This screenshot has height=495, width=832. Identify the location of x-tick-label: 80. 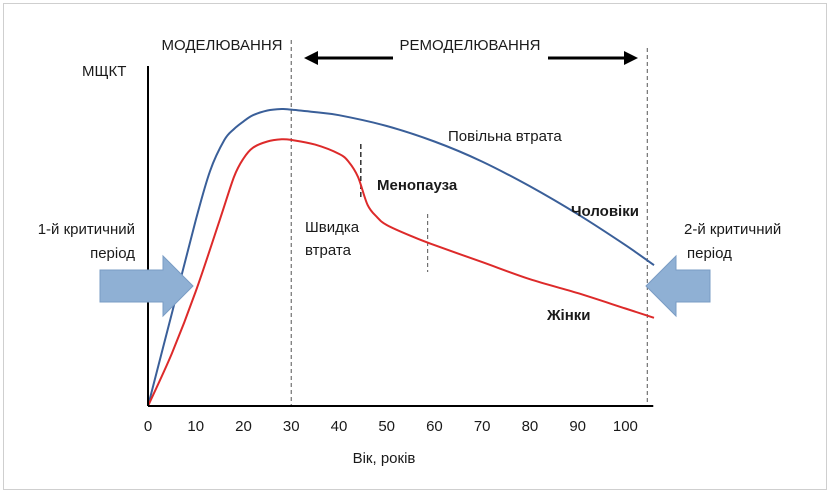
(530, 426).